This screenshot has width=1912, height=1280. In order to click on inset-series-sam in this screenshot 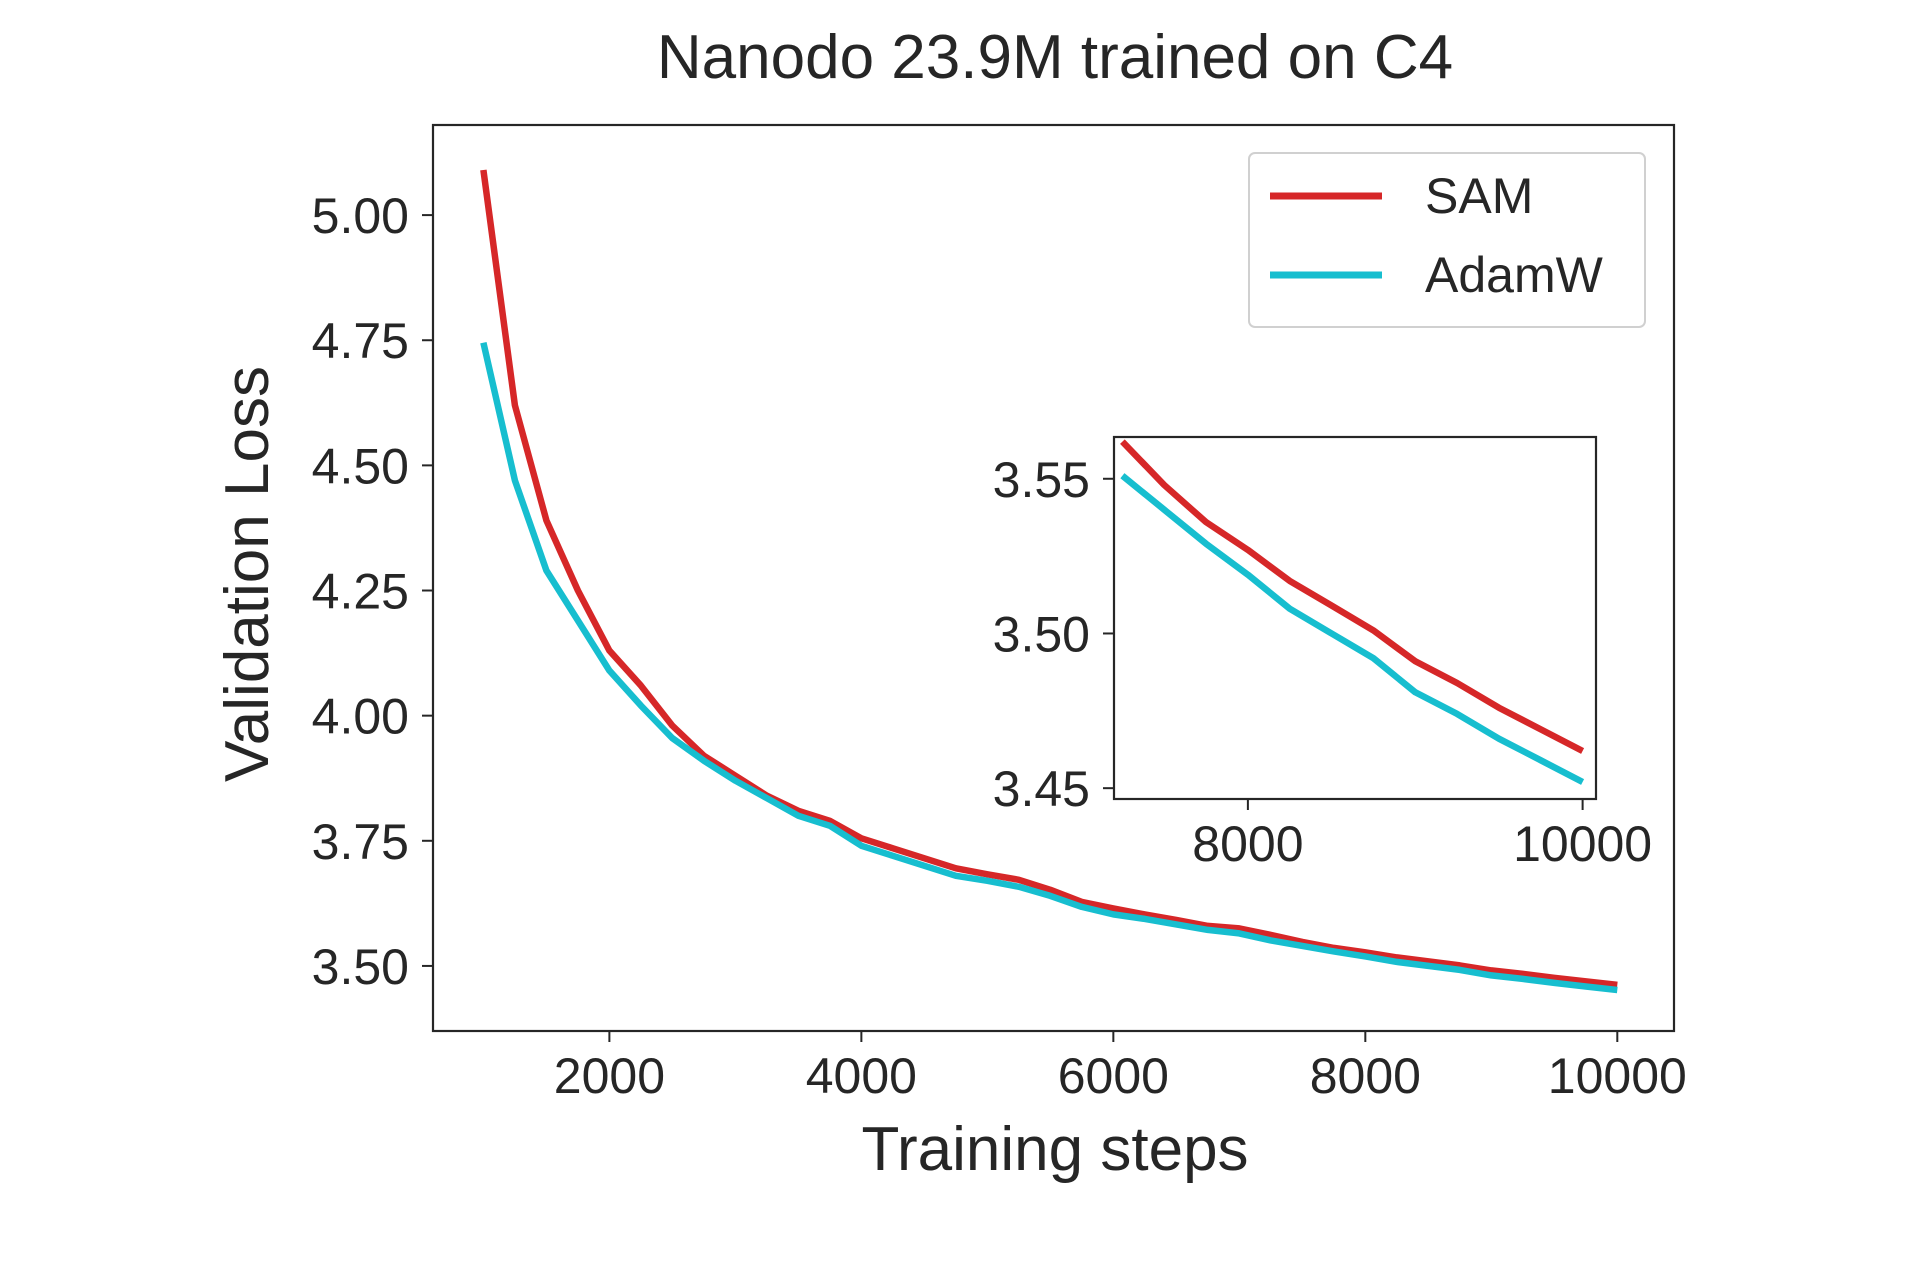, I will do `click(1352, 596)`.